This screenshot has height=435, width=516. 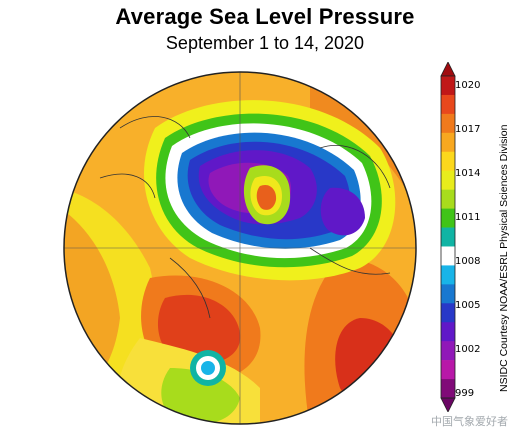 What do you see at coordinates (342, 211) in the screenshot?
I see `secondary-low` at bounding box center [342, 211].